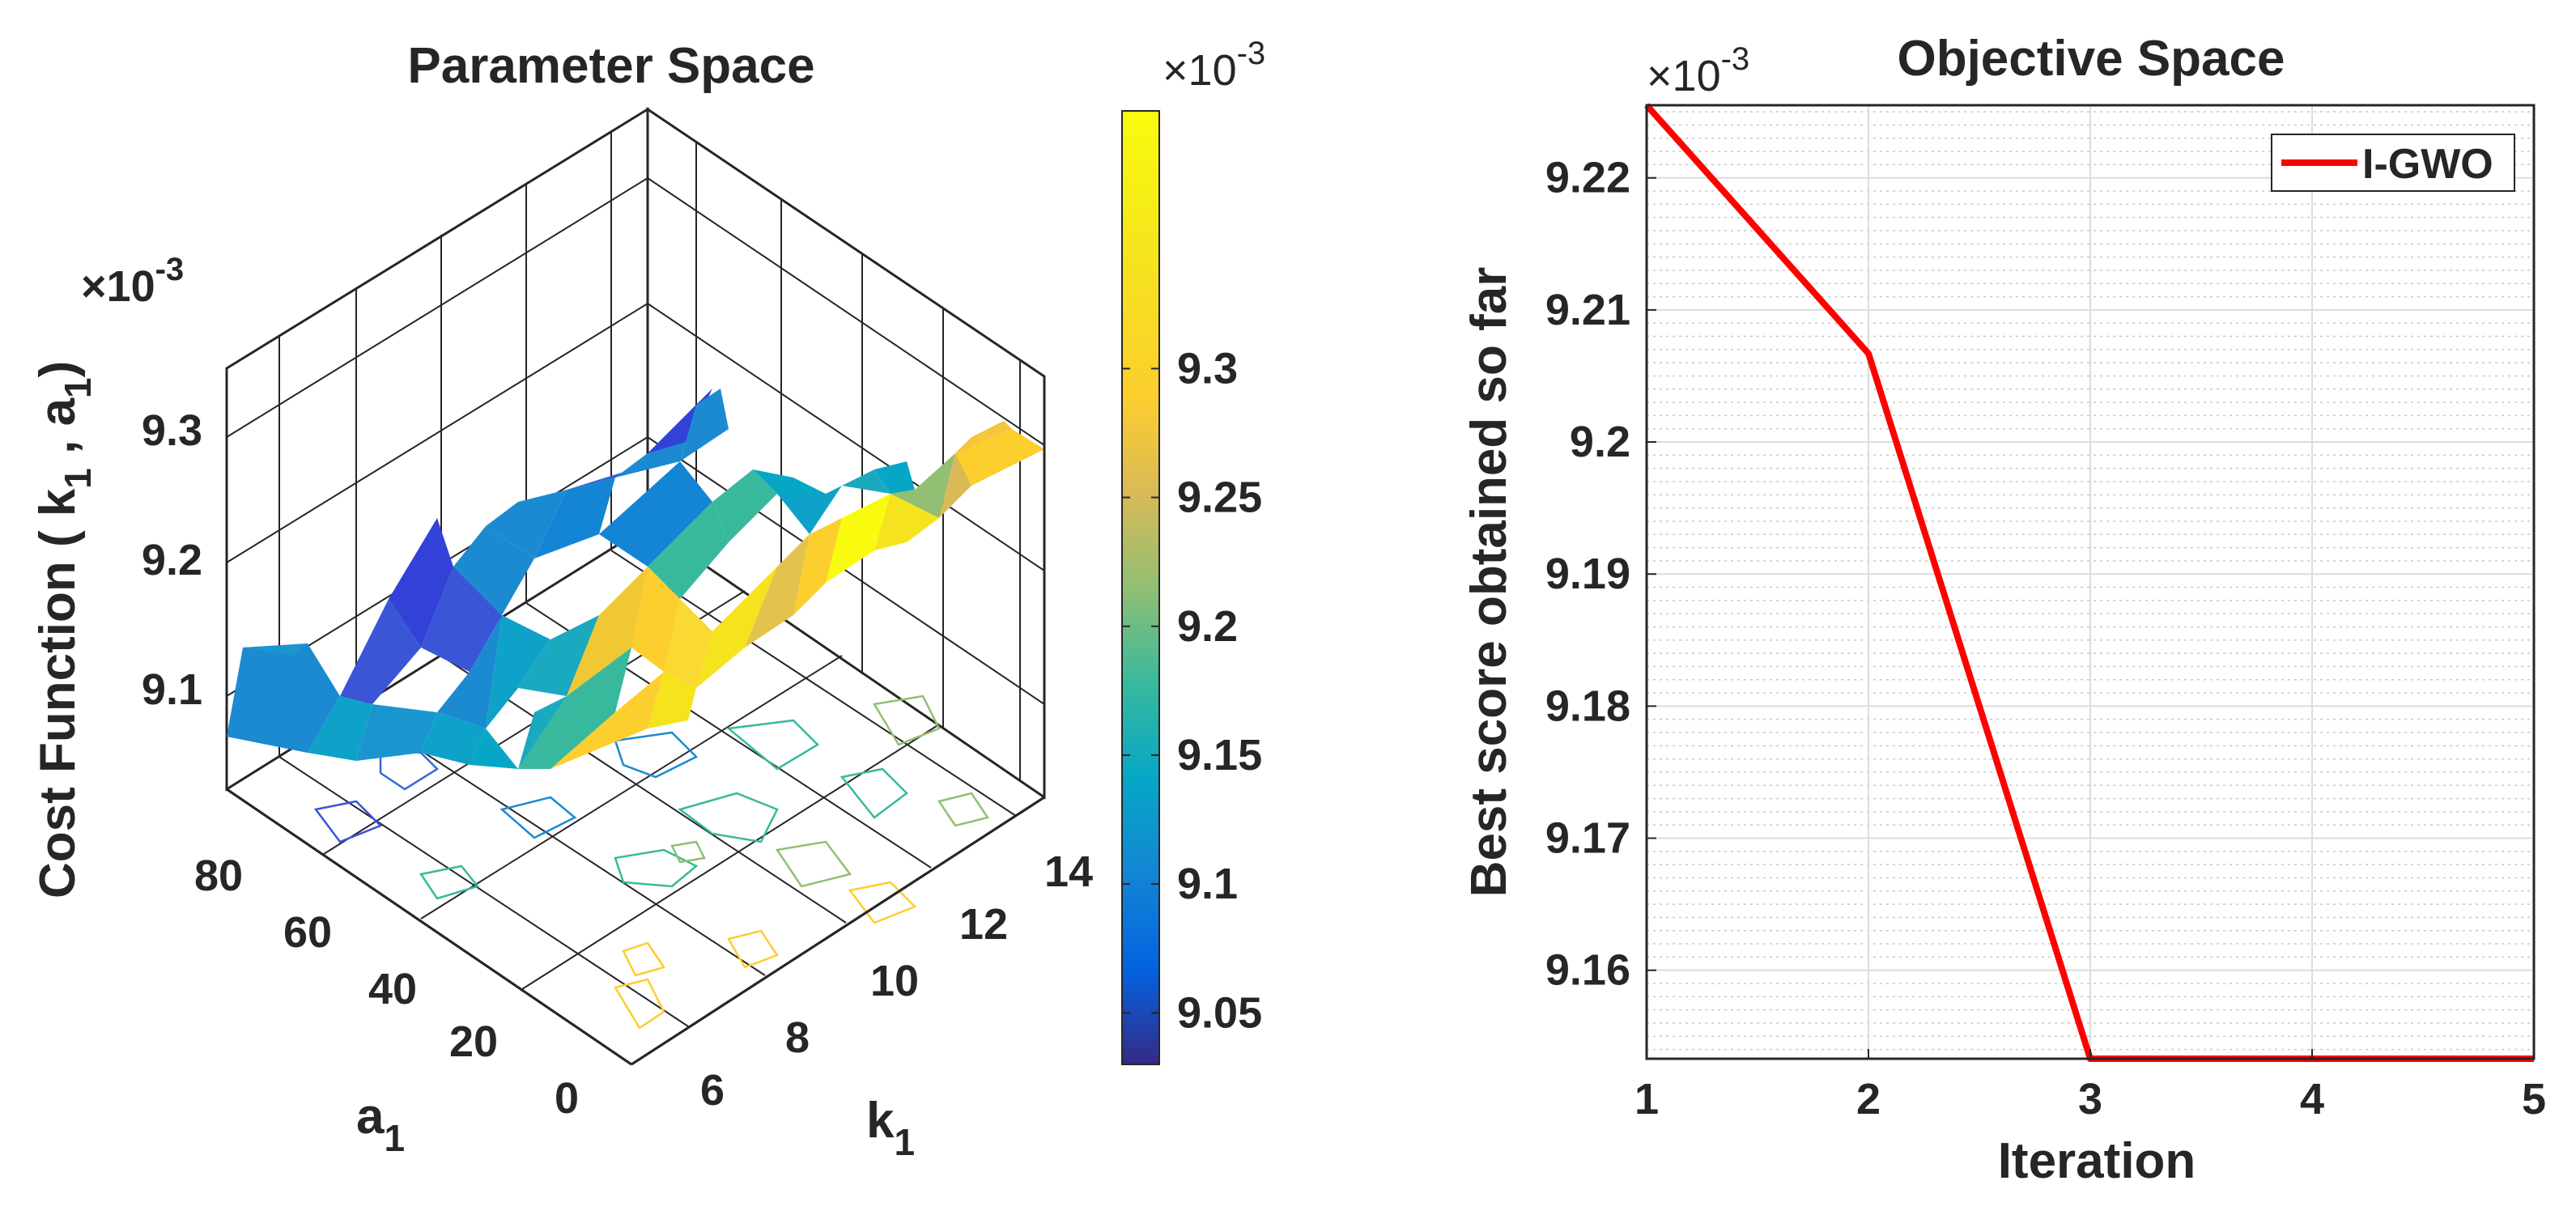 The height and width of the screenshot is (1219, 2576). What do you see at coordinates (984, 924) in the screenshot?
I see `k-tick: 12` at bounding box center [984, 924].